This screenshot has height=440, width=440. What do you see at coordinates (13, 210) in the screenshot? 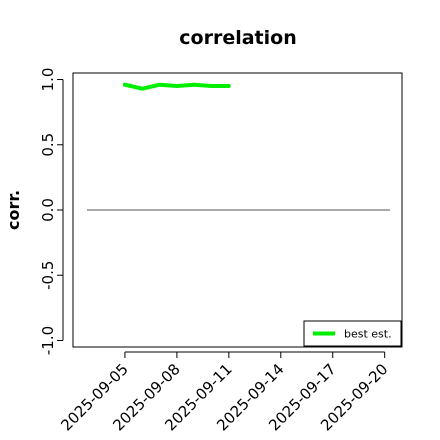
I see `y-axis-label: corr.` at bounding box center [13, 210].